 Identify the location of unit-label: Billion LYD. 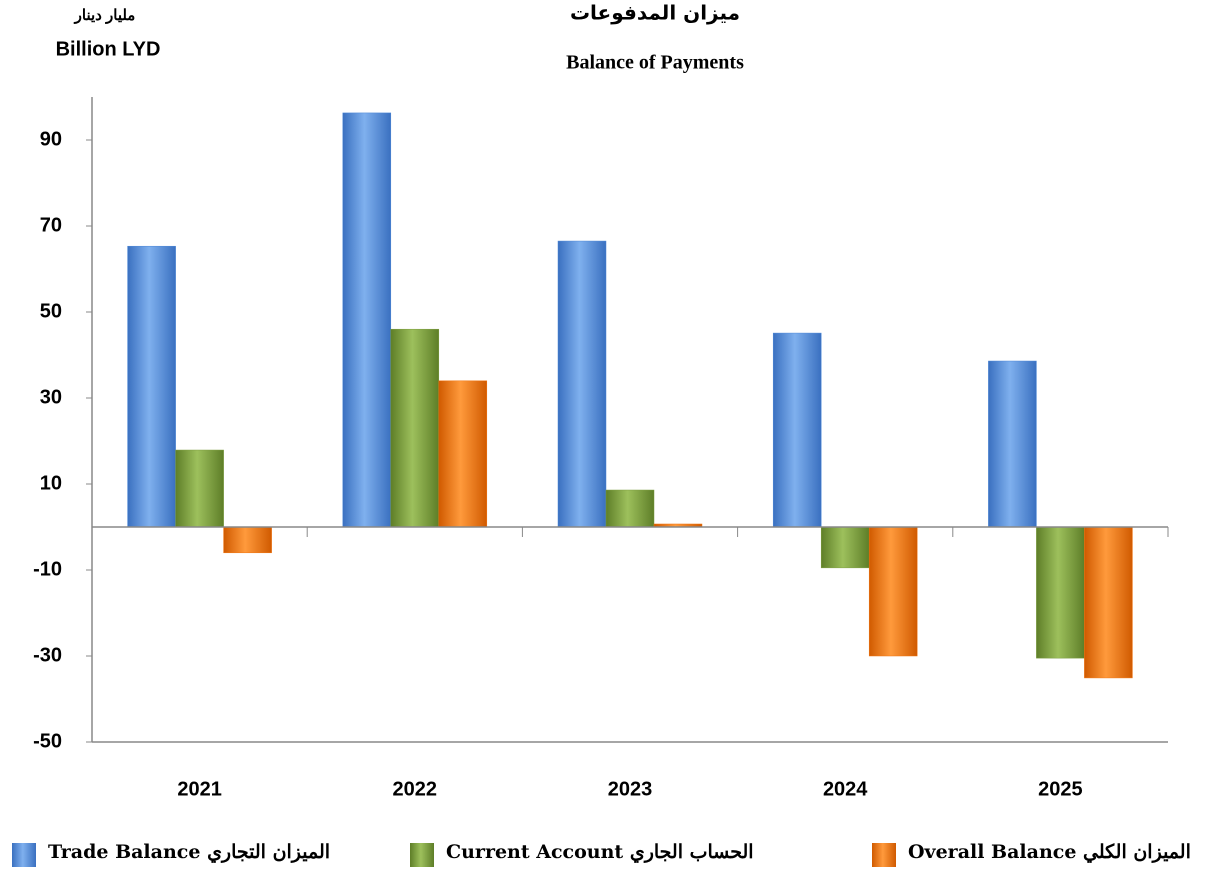
(108, 49).